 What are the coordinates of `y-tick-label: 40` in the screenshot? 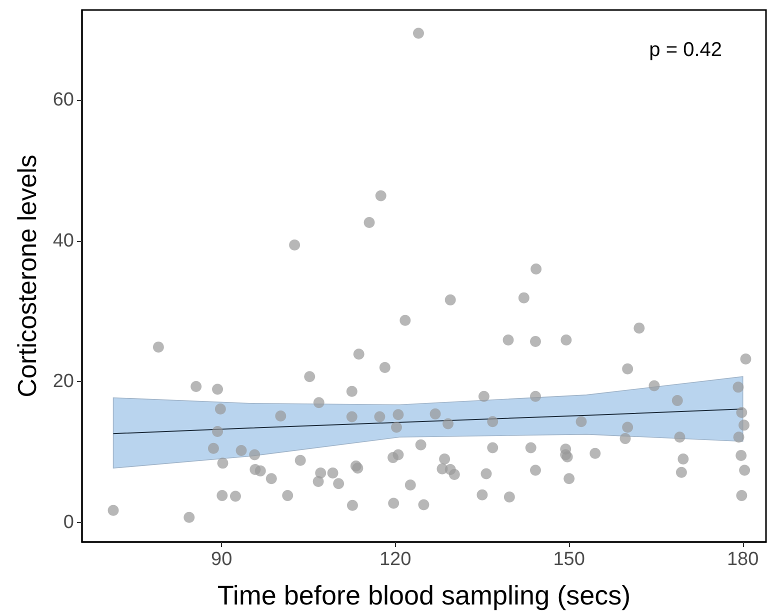 It's located at (63, 241).